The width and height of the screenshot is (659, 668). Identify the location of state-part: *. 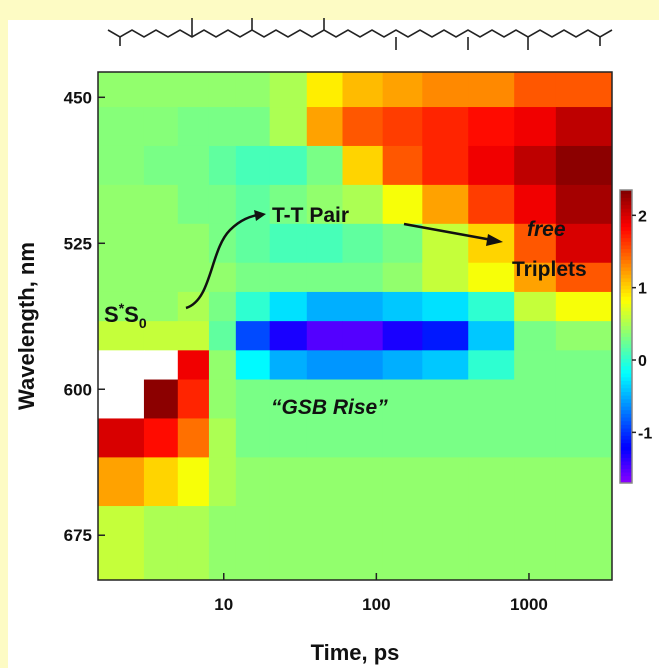
(122, 308).